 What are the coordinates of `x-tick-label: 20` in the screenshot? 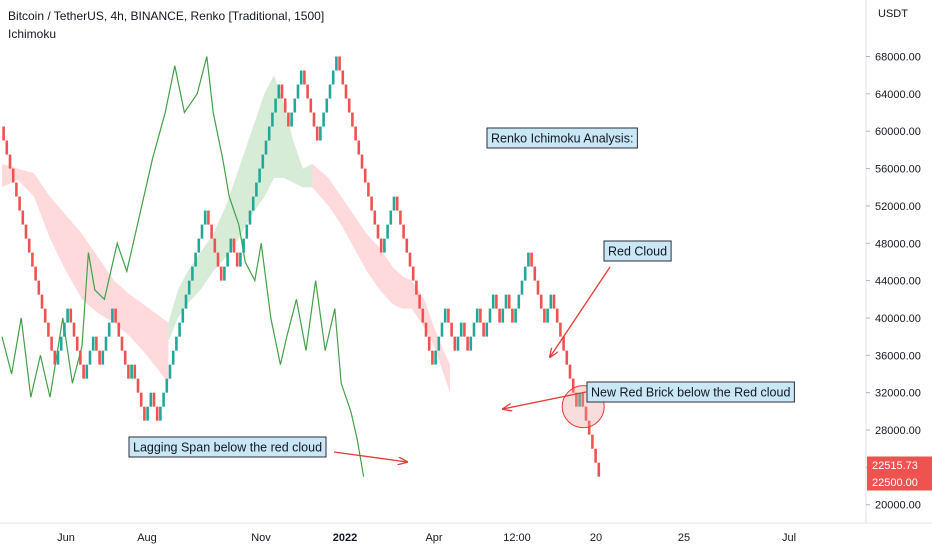 It's located at (596, 538).